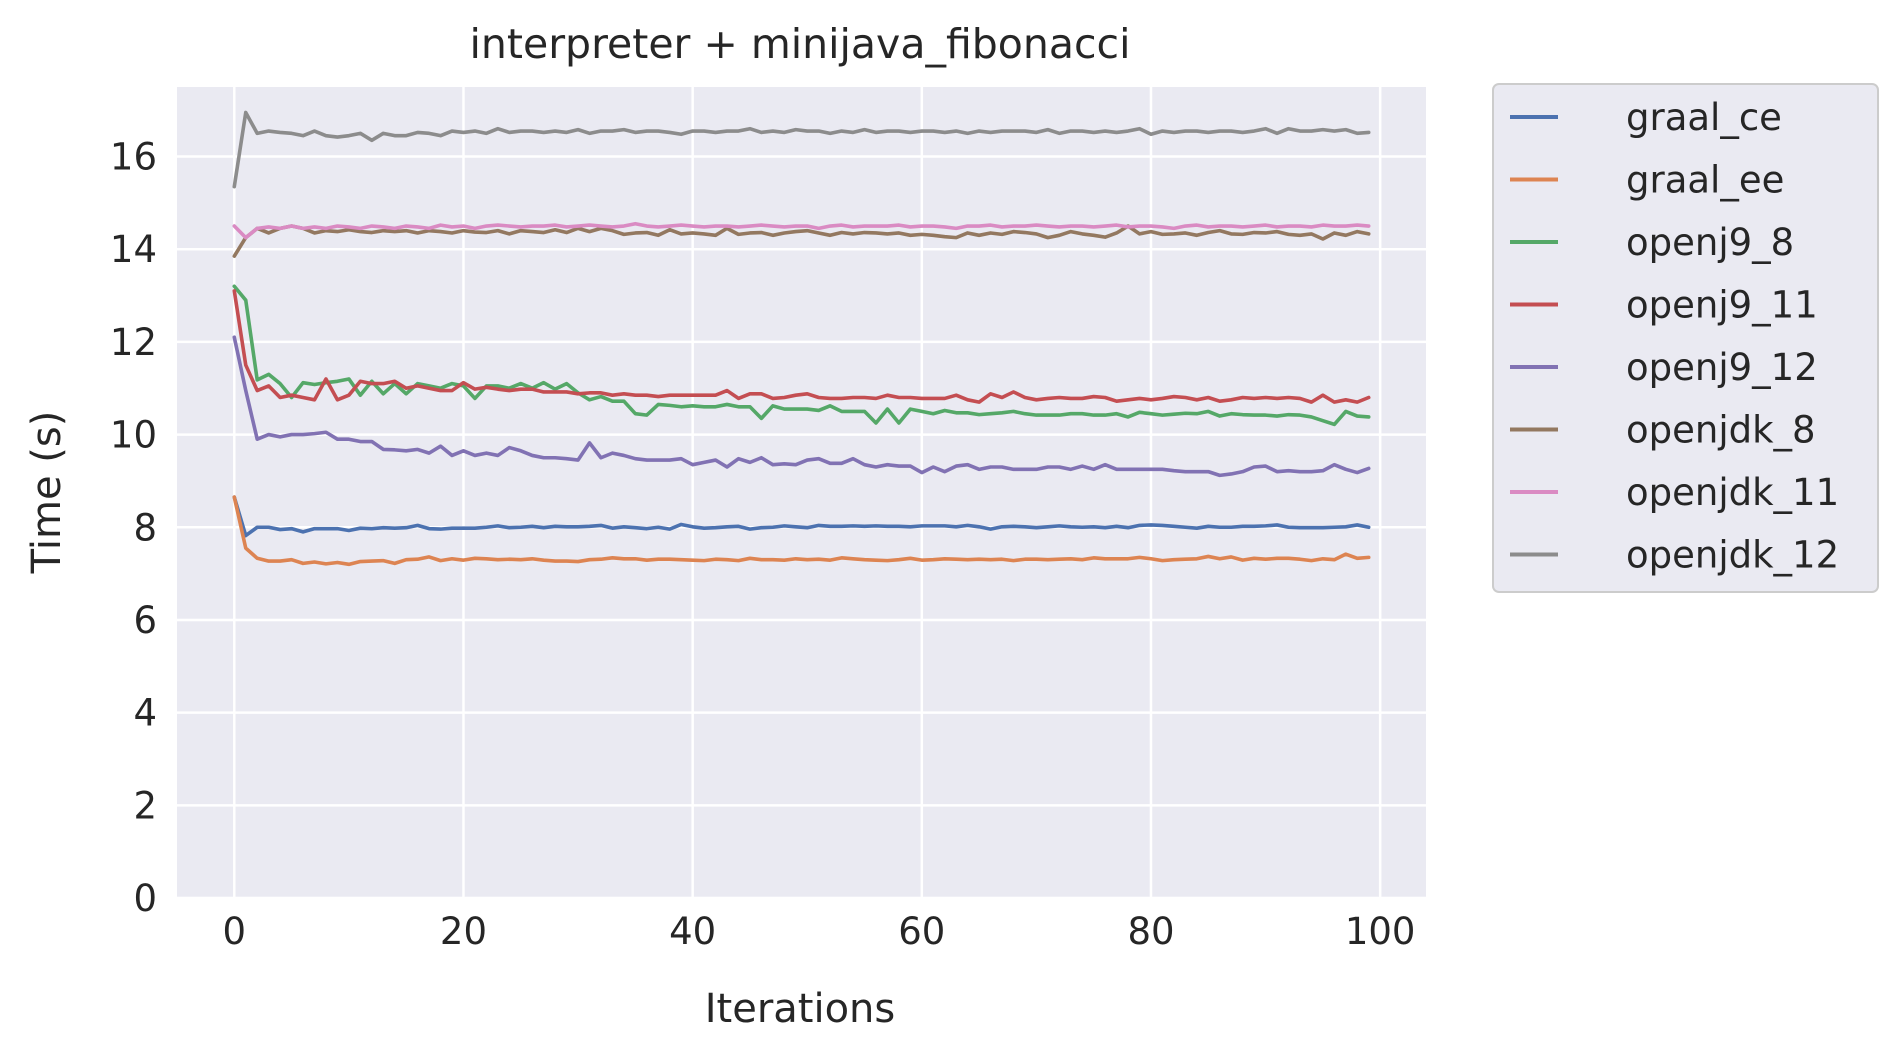 The image size is (1897, 1056). What do you see at coordinates (1380, 931) in the screenshot?
I see `x-tick-label: 100` at bounding box center [1380, 931].